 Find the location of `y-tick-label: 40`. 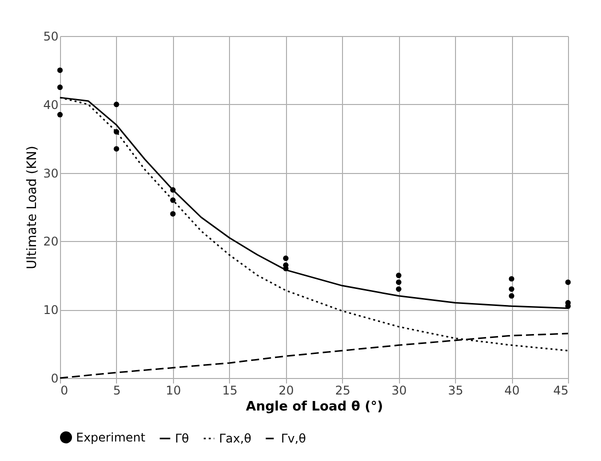

y-tick-label: 40 is located at coordinates (50, 105).